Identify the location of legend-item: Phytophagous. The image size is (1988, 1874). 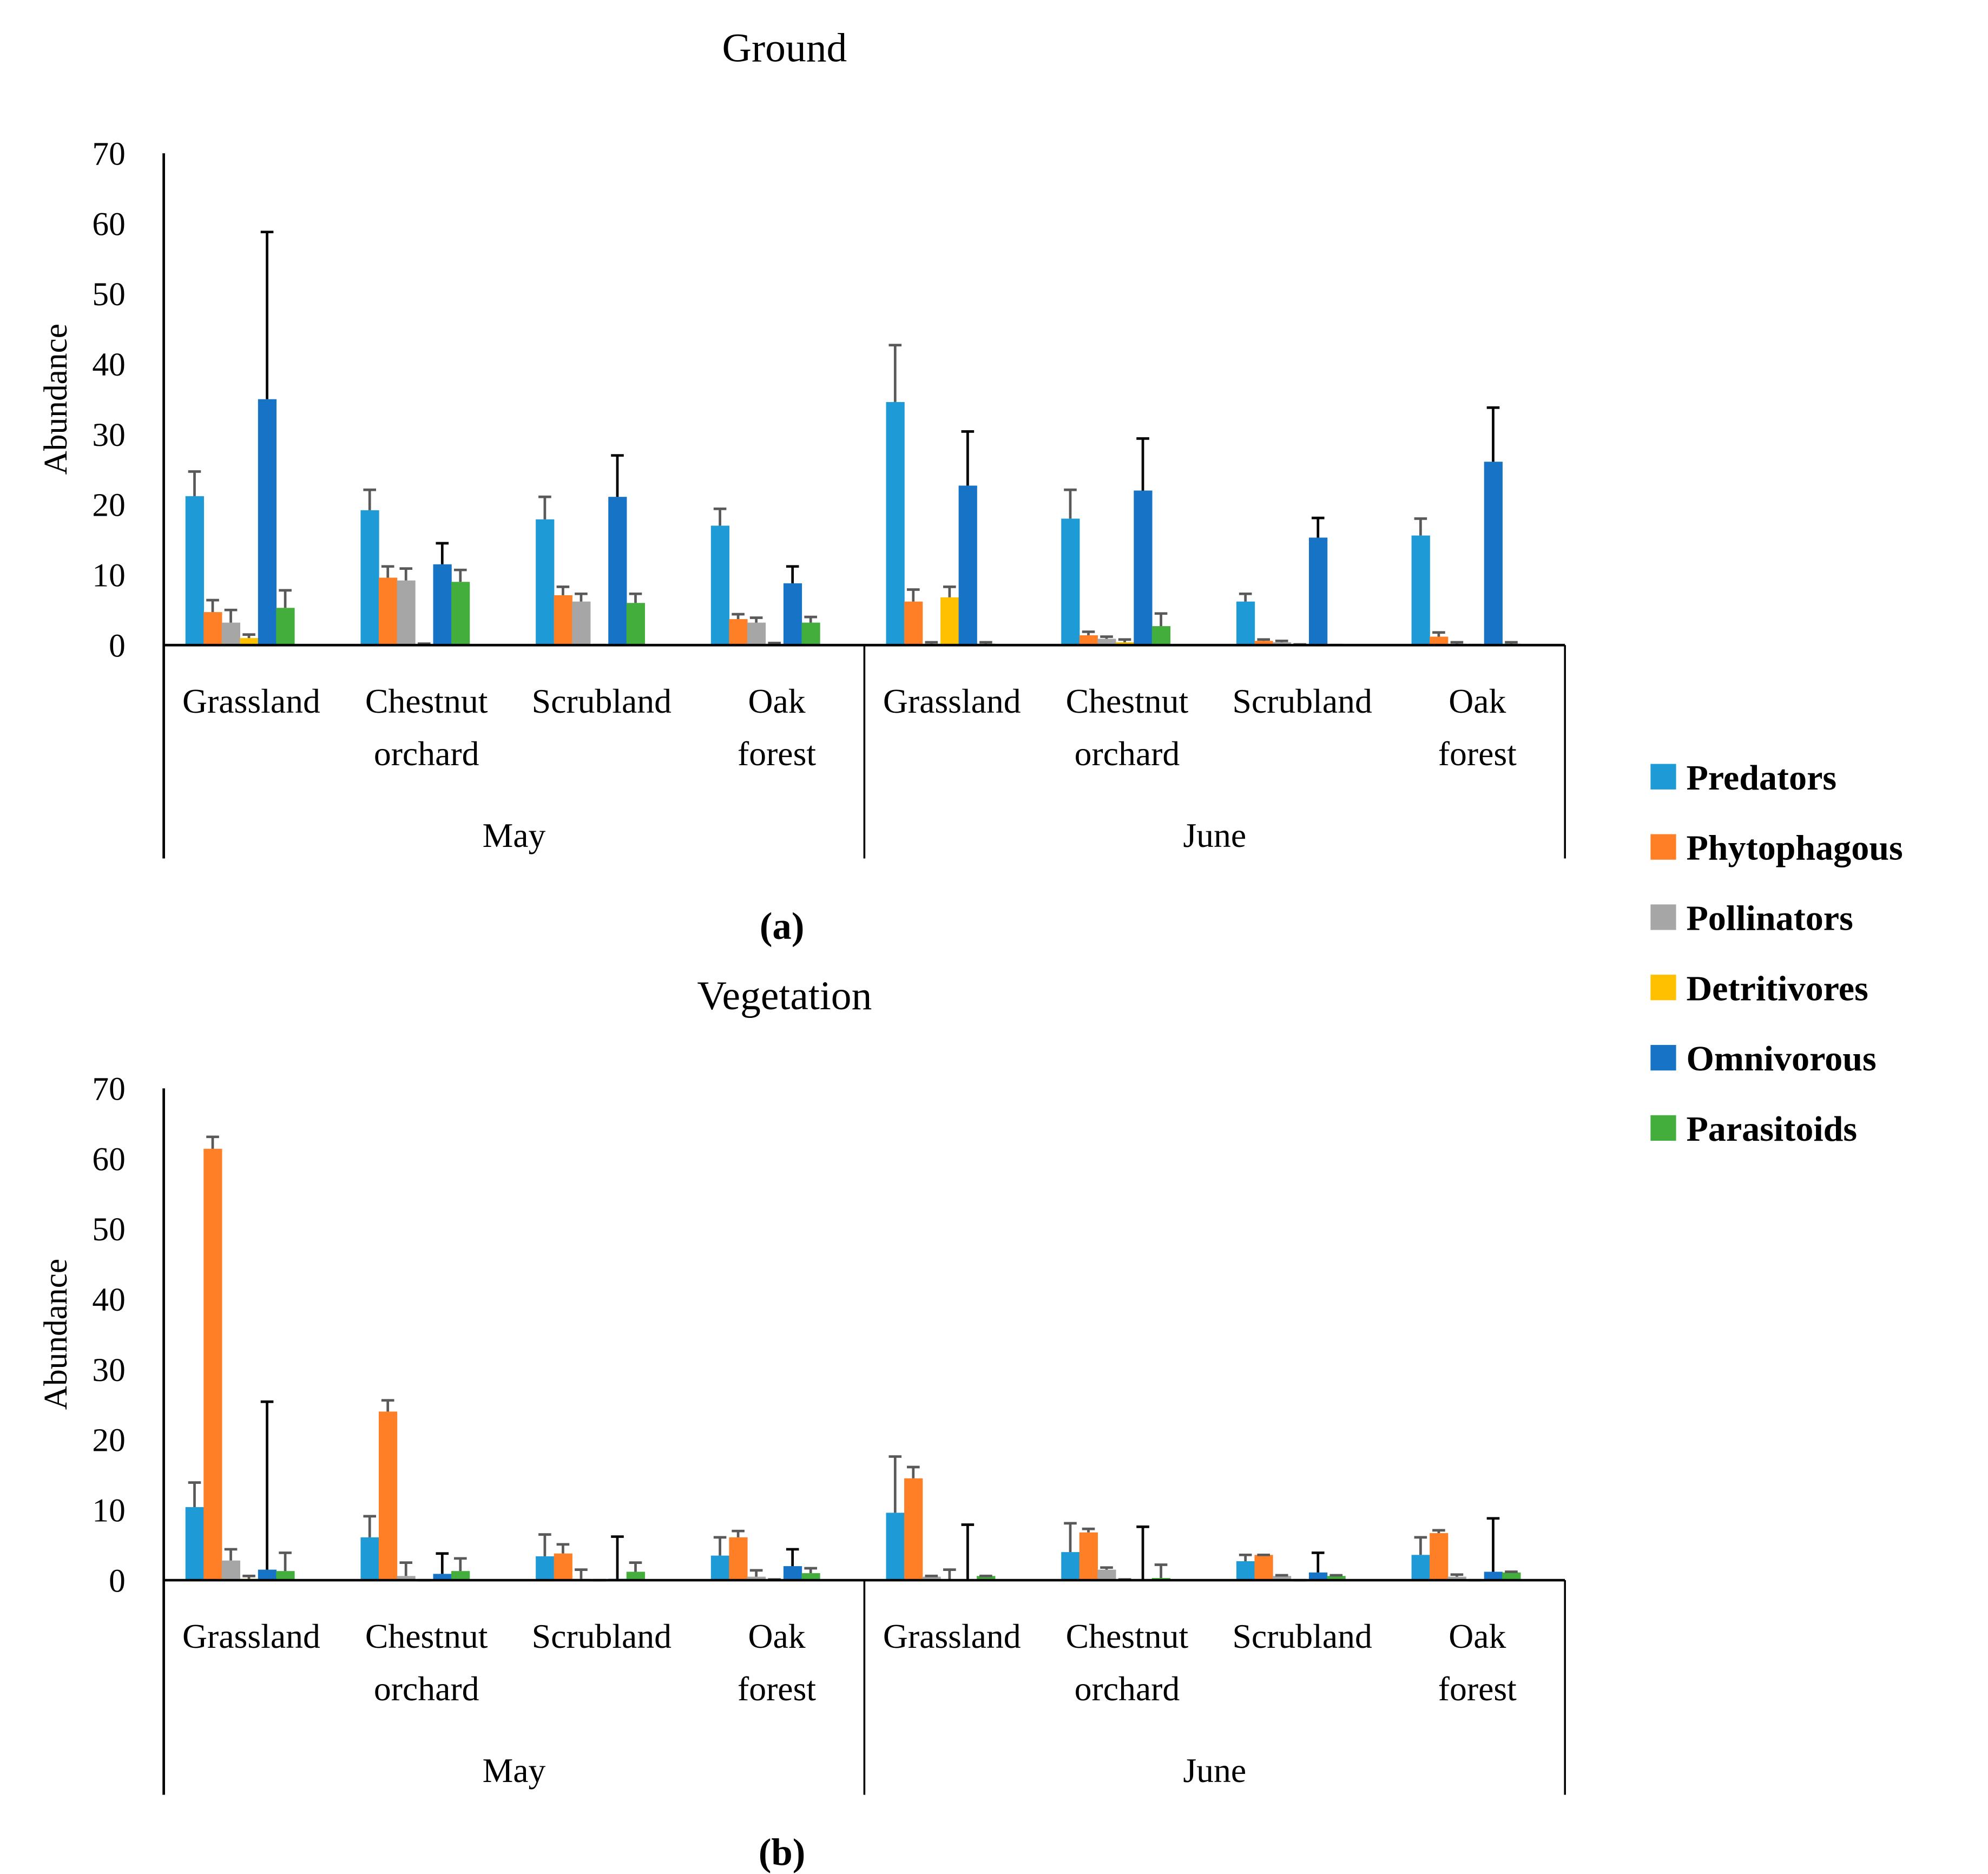
(1776, 848).